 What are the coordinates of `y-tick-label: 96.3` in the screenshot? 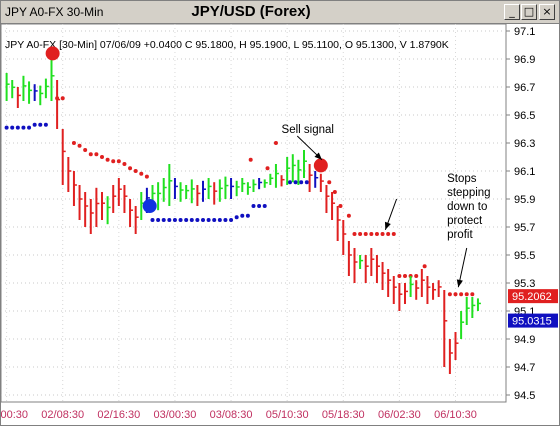 It's located at (524, 144).